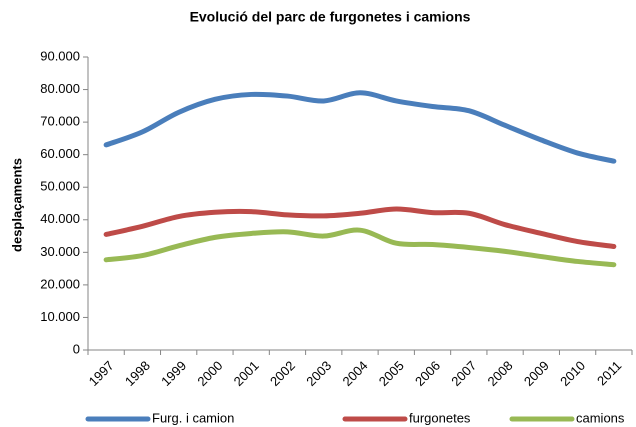 Image resolution: width=636 pixels, height=427 pixels. I want to click on x-tick-label: 2010, so click(572, 373).